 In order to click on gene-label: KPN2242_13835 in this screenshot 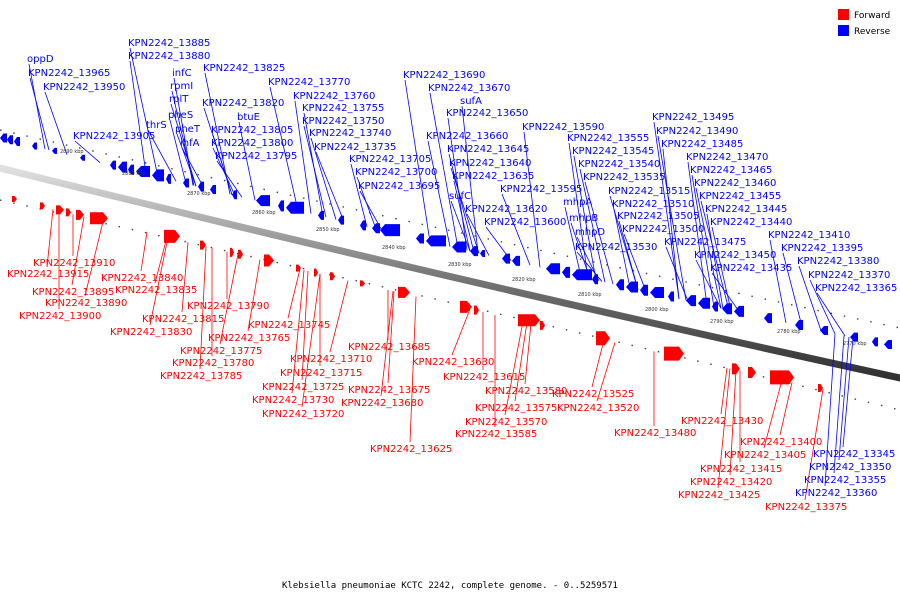, I will do `click(156, 290)`.